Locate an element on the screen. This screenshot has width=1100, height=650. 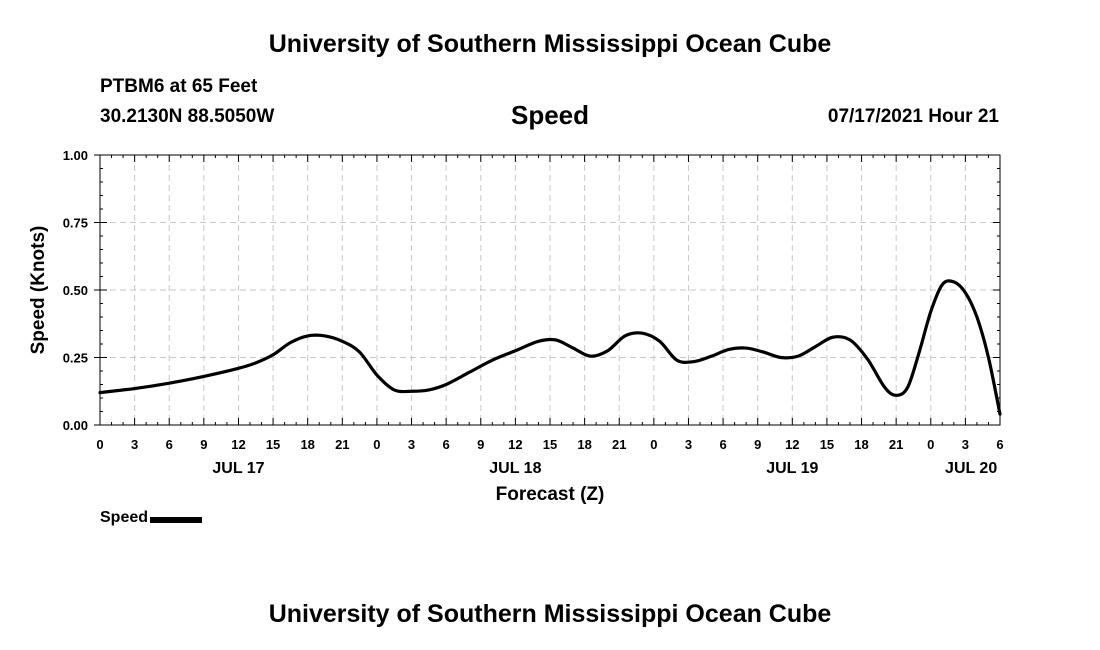
legend-label: Speed is located at coordinates (124, 517).